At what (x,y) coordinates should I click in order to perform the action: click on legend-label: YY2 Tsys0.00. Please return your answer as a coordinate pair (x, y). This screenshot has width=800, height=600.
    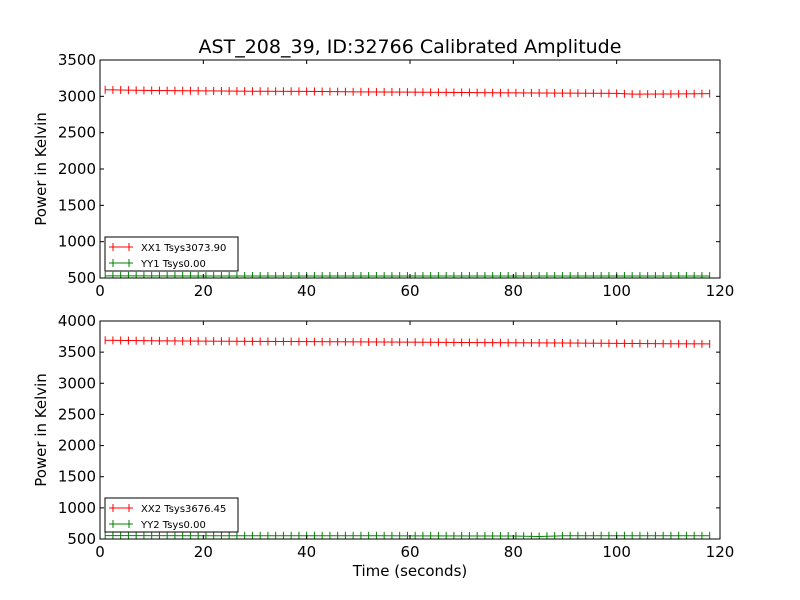
    Looking at the image, I should click on (173, 525).